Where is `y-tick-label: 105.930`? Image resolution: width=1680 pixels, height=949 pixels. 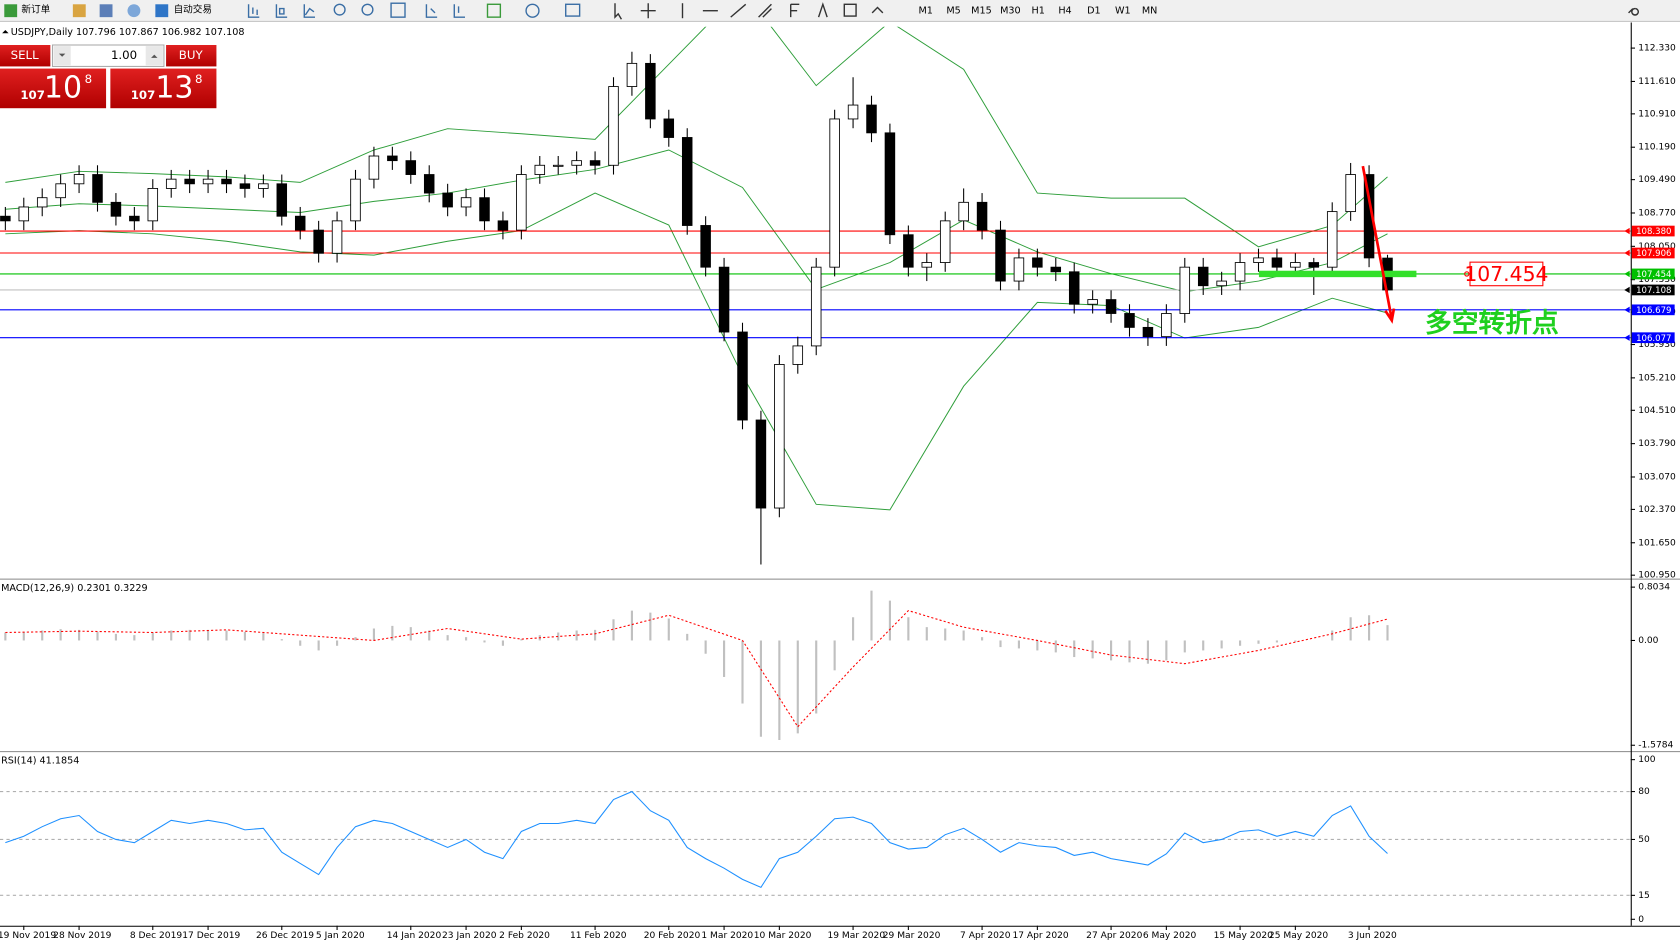 y-tick-label: 105.930 is located at coordinates (1657, 345).